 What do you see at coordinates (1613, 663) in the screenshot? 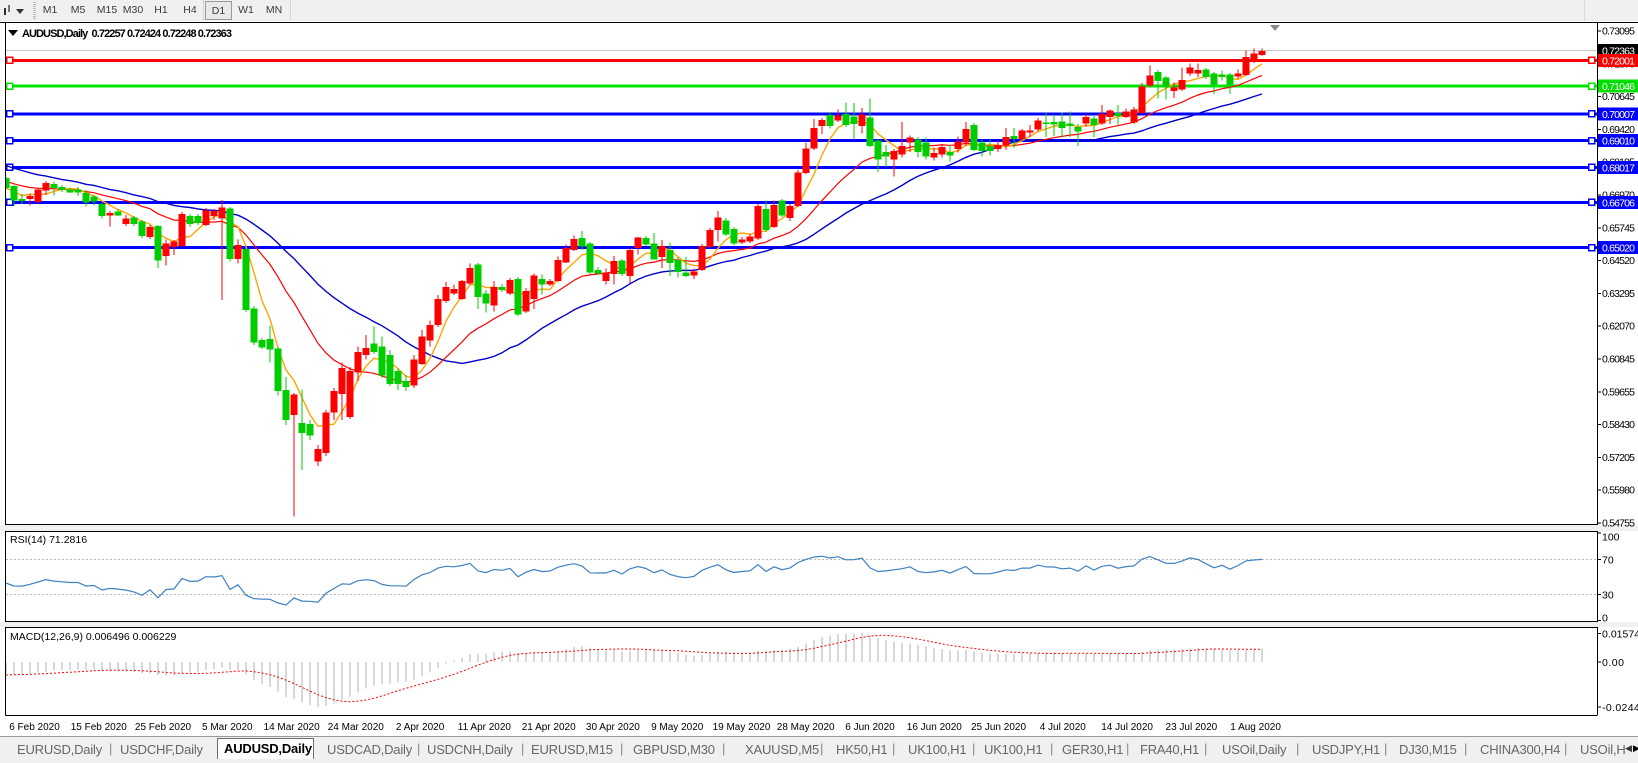
I see `svg-text: 0.00` at bounding box center [1613, 663].